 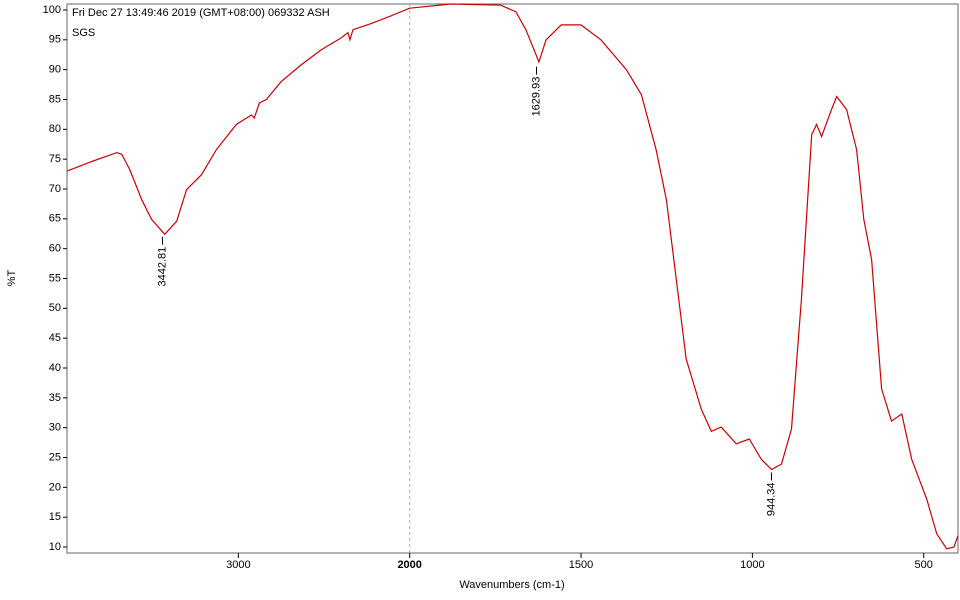 What do you see at coordinates (55, 428) in the screenshot?
I see `y-tick-label: 30` at bounding box center [55, 428].